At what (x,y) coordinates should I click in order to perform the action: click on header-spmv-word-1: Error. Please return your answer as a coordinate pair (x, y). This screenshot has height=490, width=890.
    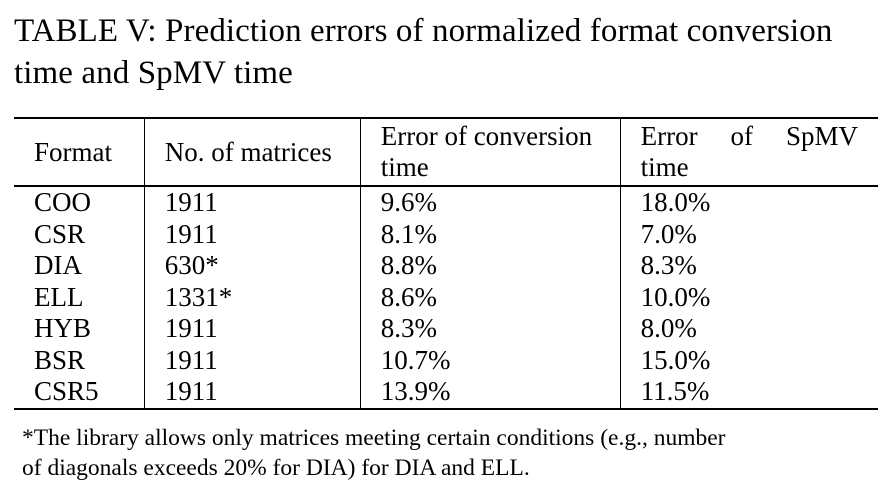
    Looking at the image, I should click on (669, 136).